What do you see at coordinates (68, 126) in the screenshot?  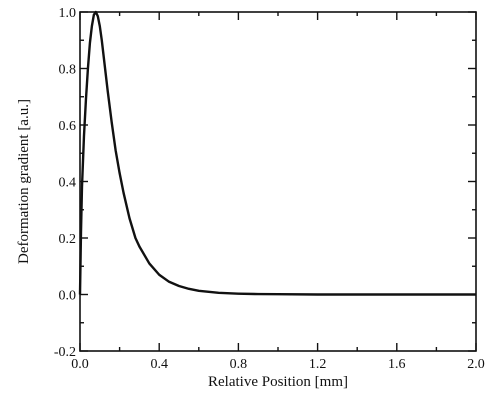 I see `y-tick-label: 0.6` at bounding box center [68, 126].